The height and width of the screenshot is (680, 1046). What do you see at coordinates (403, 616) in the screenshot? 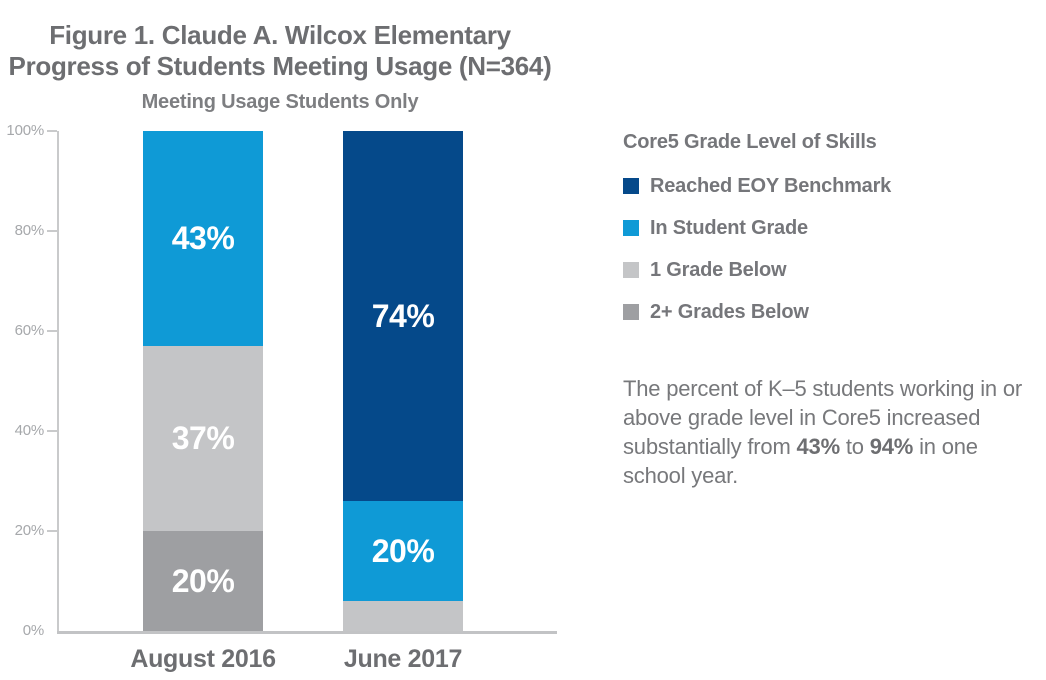
I see `bar-segment-1-grade-below` at bounding box center [403, 616].